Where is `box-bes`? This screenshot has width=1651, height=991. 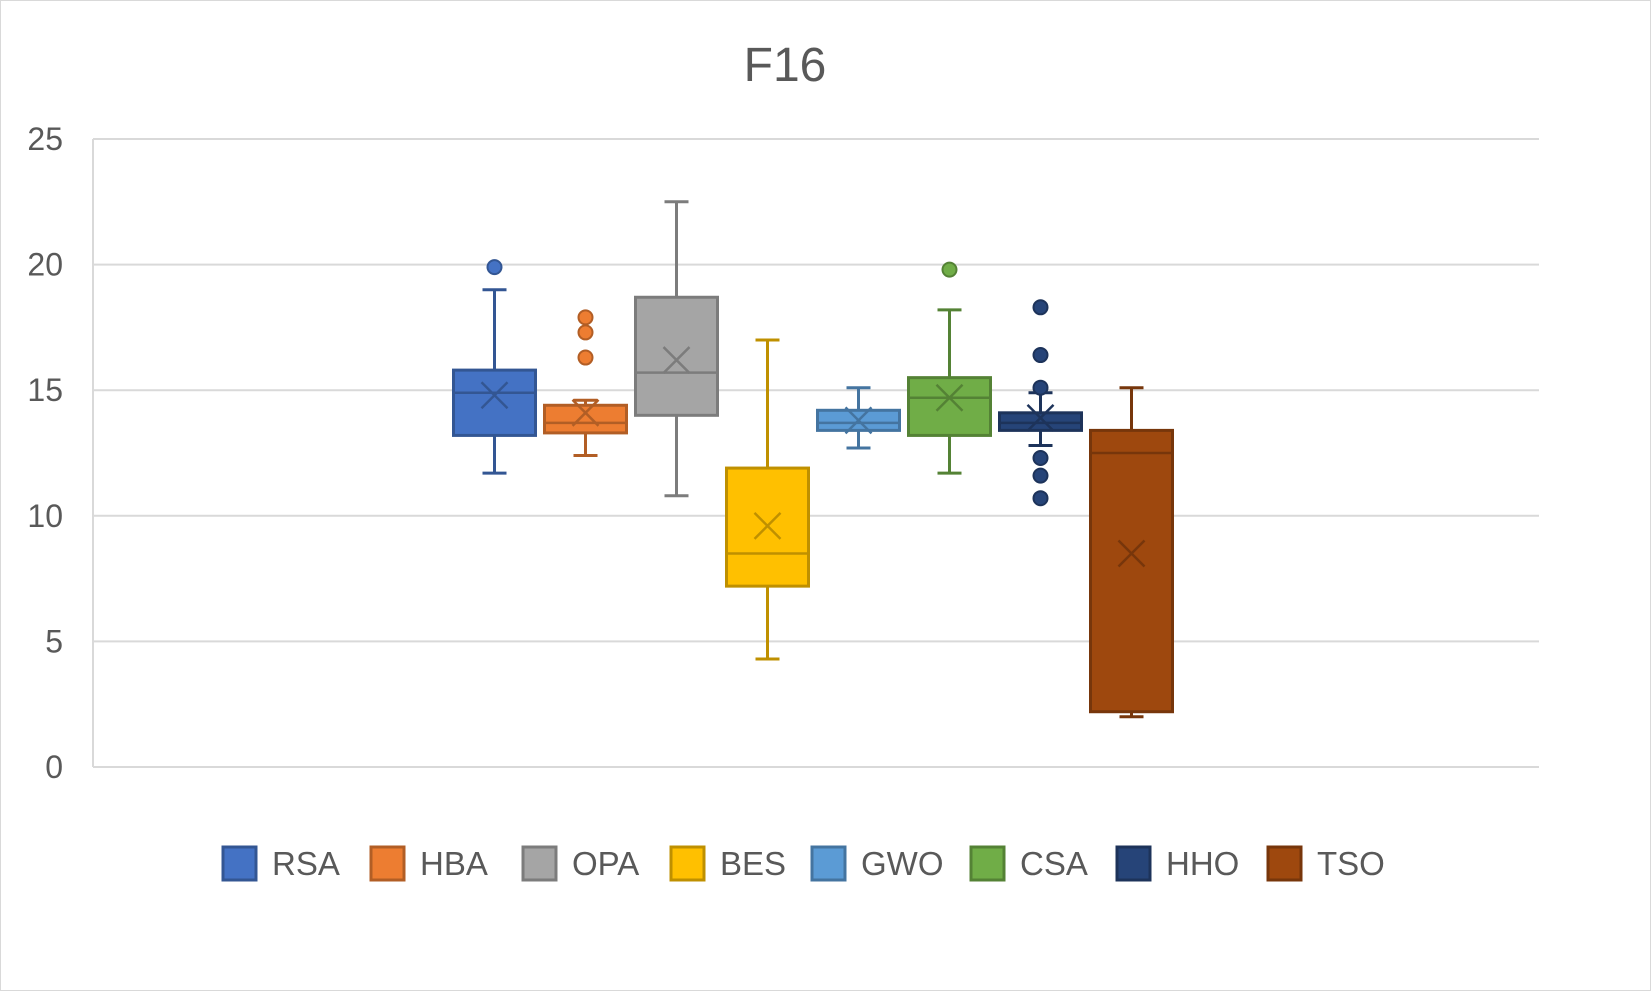
box-bes is located at coordinates (767, 499).